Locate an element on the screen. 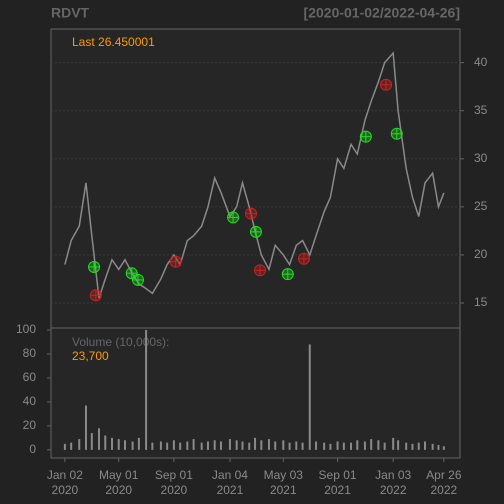 The height and width of the screenshot is (504, 504). x-tick-label: Sep 01 2020 is located at coordinates (173, 482).